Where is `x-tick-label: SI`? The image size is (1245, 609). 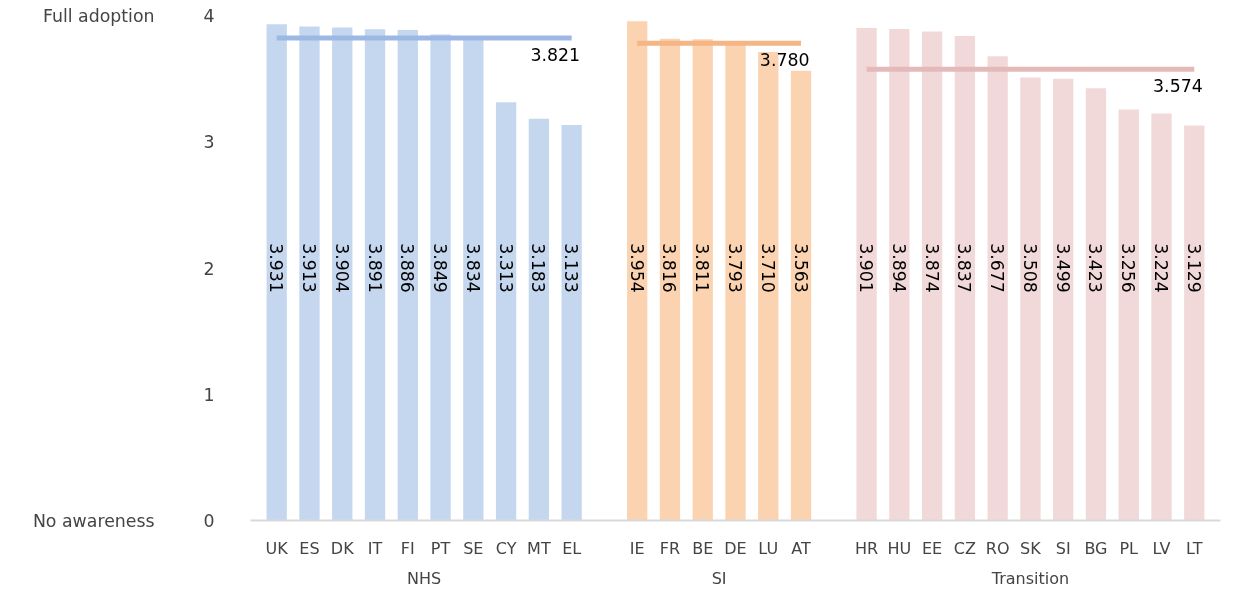 x-tick-label: SI is located at coordinates (1063, 548).